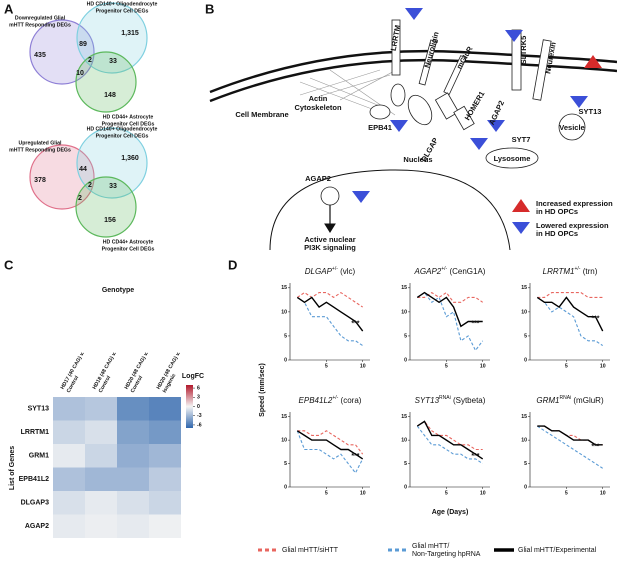 Image resolution: width=617 pixels, height=561 pixels. I want to click on chart-title: DLGAP+/- (vlc), so click(330, 271).